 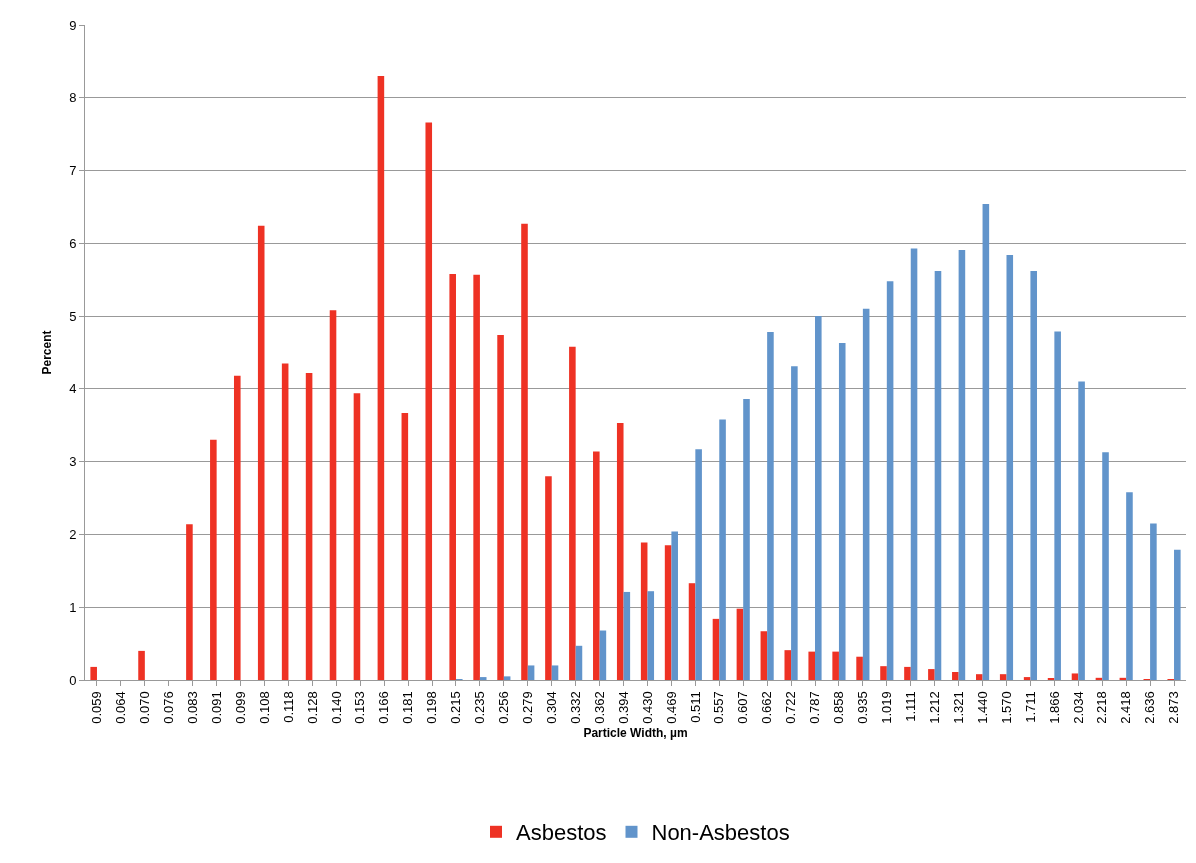 I want to click on x-tick-label: 0.099, so click(x=240, y=707).